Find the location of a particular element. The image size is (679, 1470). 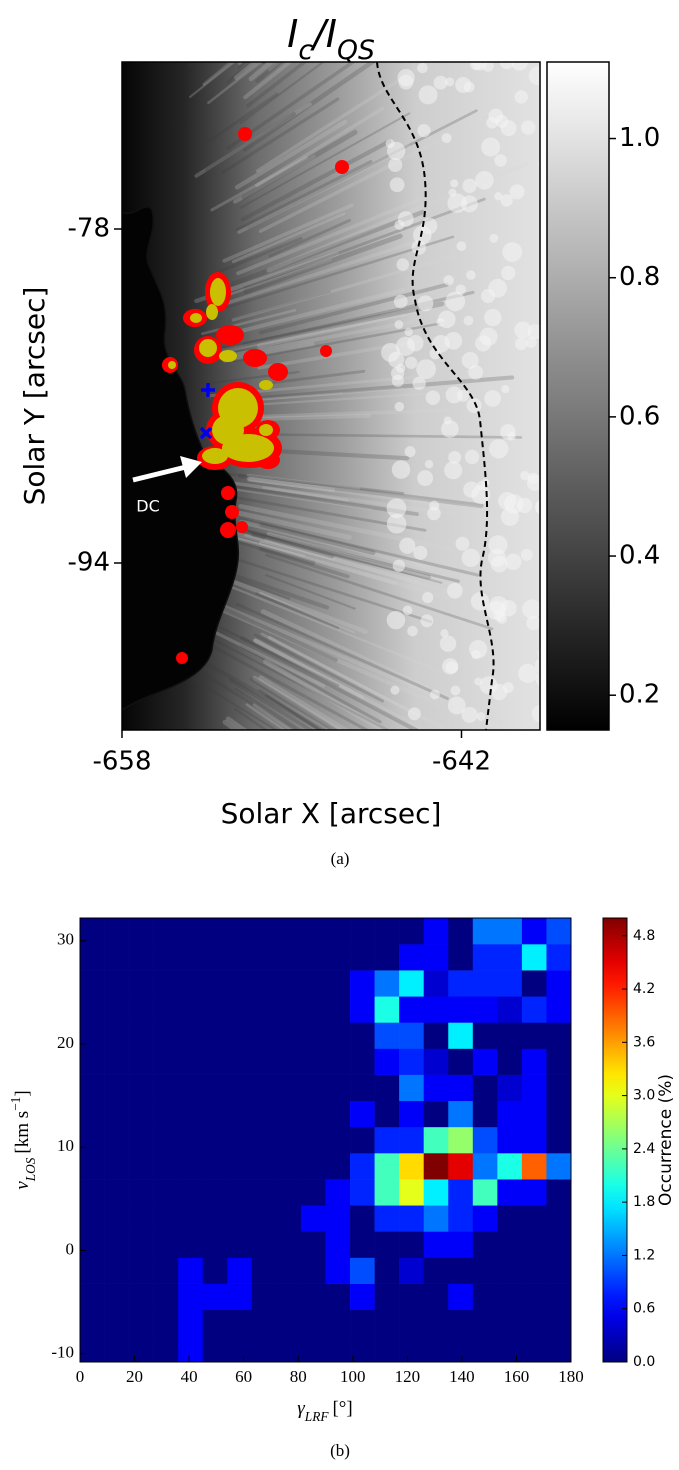

y-axis-label: vLOS [km s−1] is located at coordinates (23, 1139).